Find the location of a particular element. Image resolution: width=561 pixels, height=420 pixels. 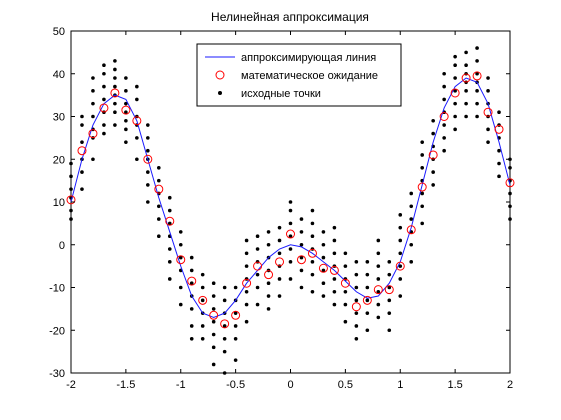

x-tick-label: -0.5 is located at coordinates (235, 385).